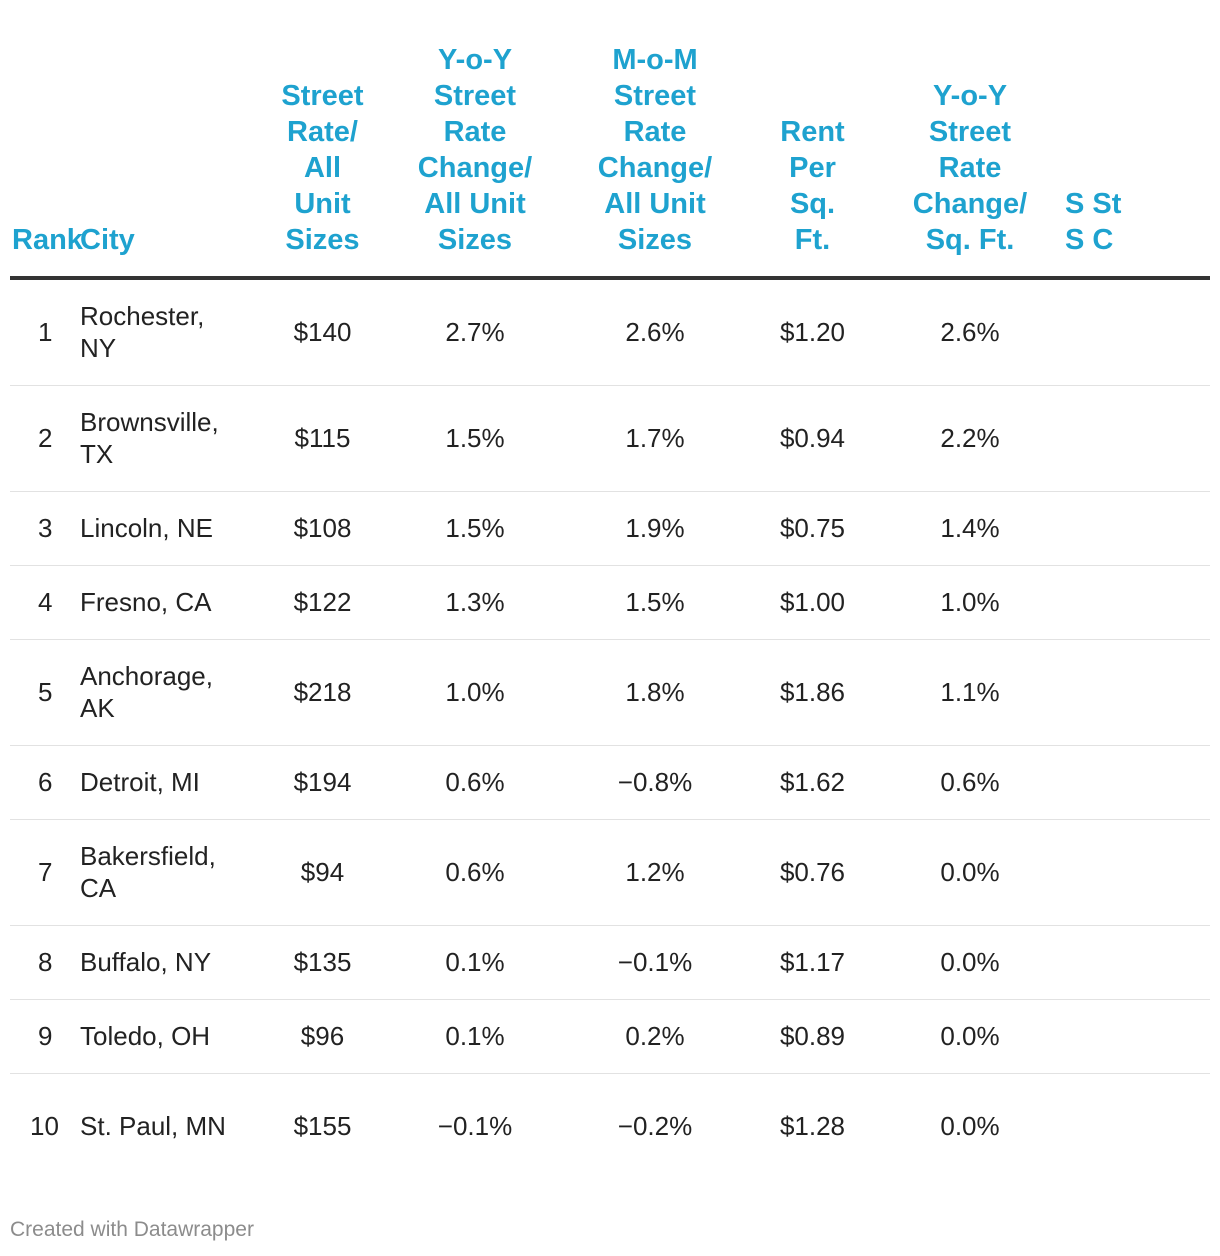 This screenshot has width=1220, height=1256. Describe the element at coordinates (970, 332) in the screenshot. I see `cell-yoy-sqft: 2.6%` at that location.